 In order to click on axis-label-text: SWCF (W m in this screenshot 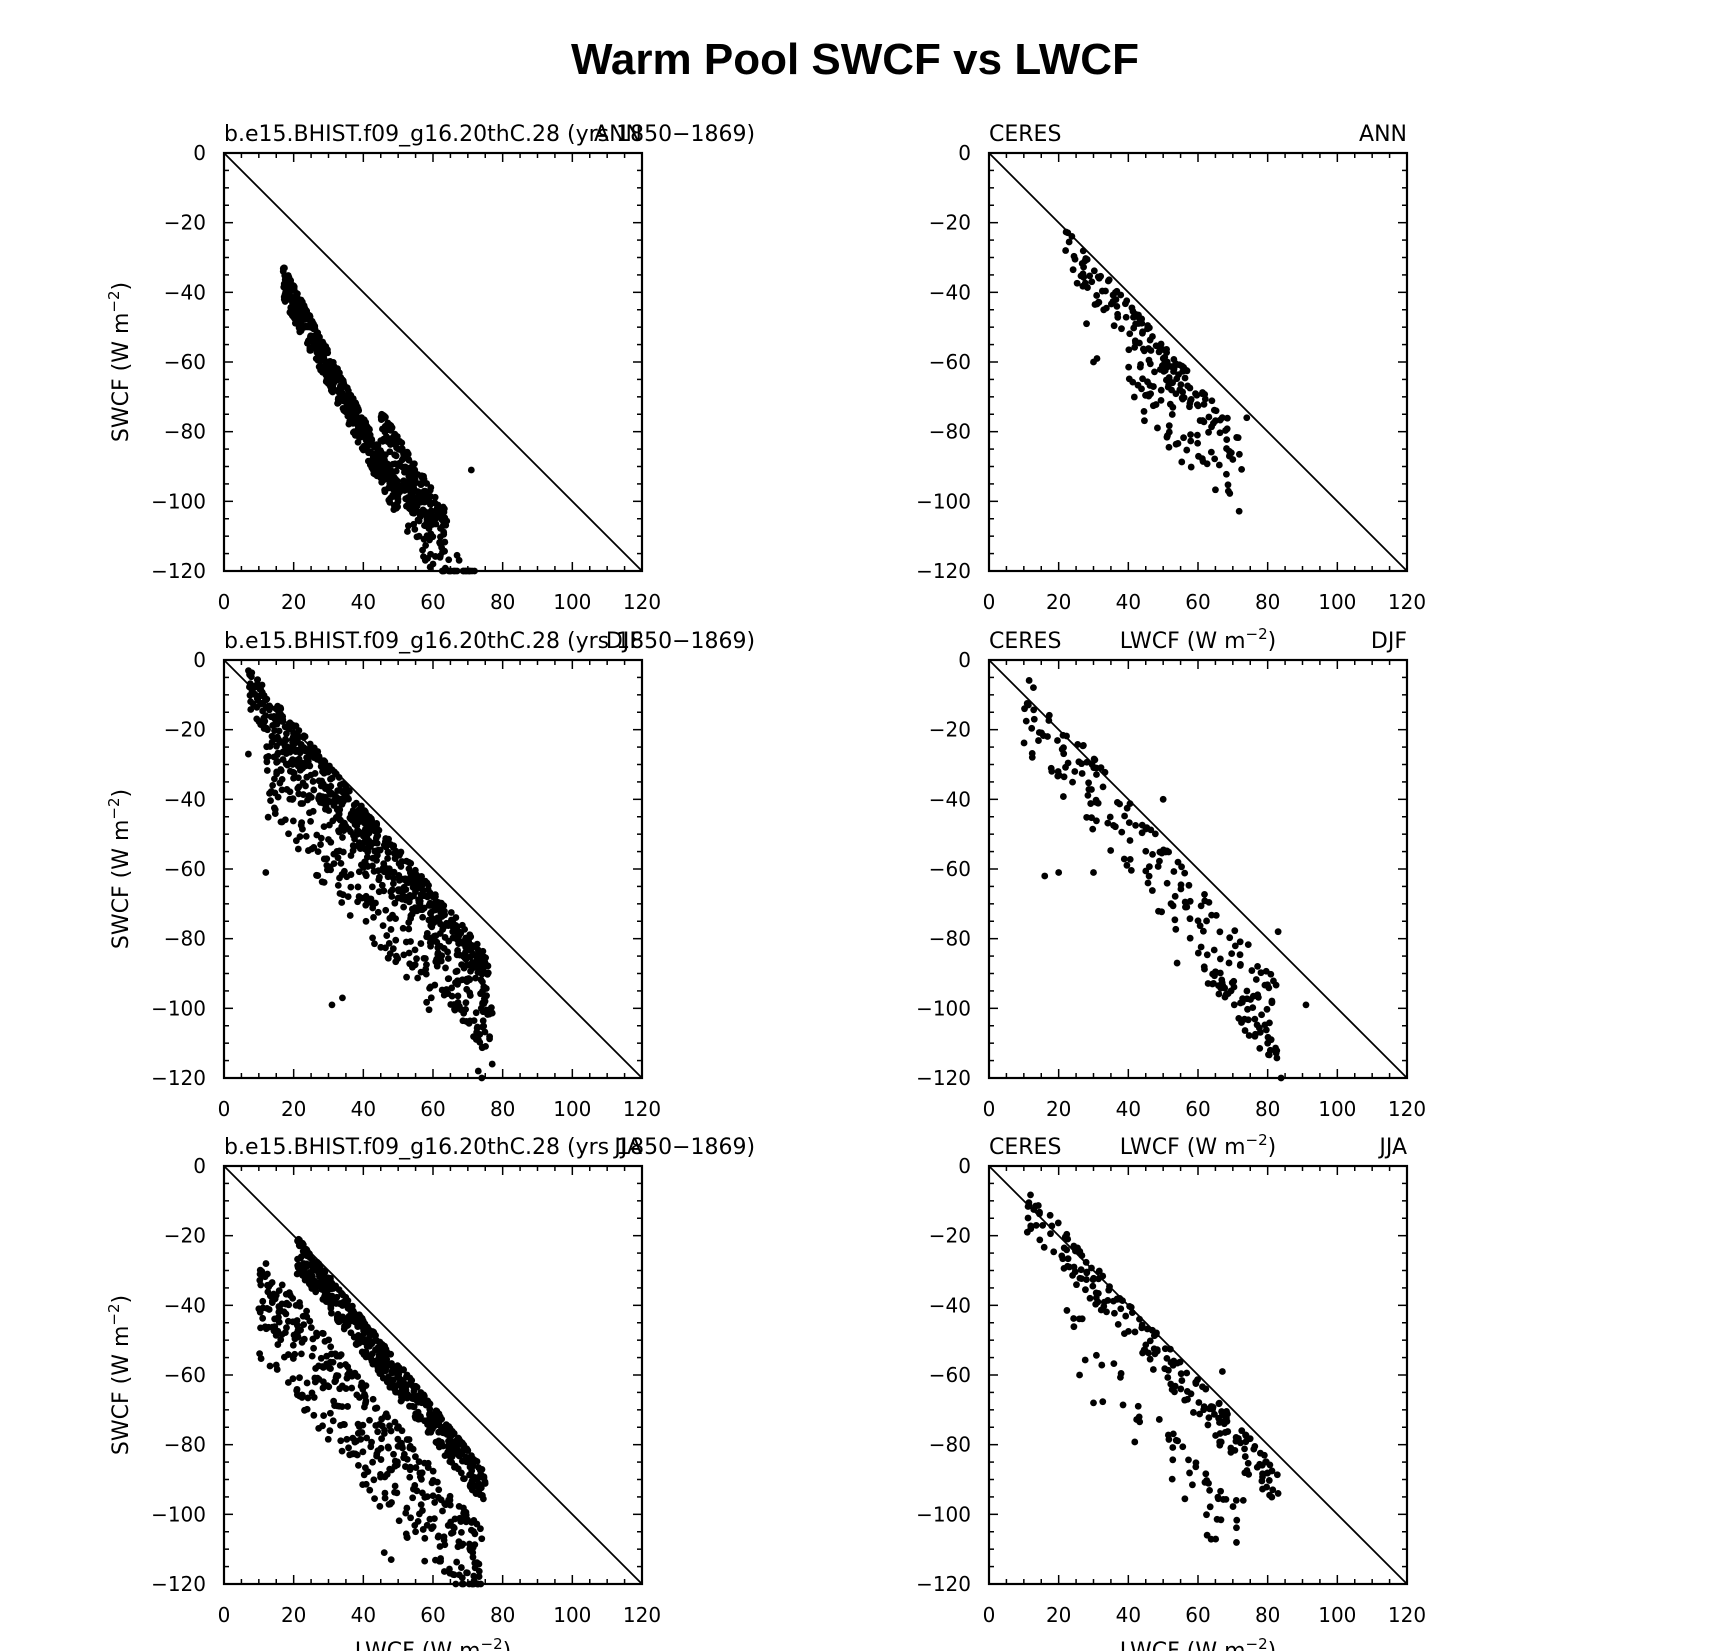, I will do `click(121, 378)`.